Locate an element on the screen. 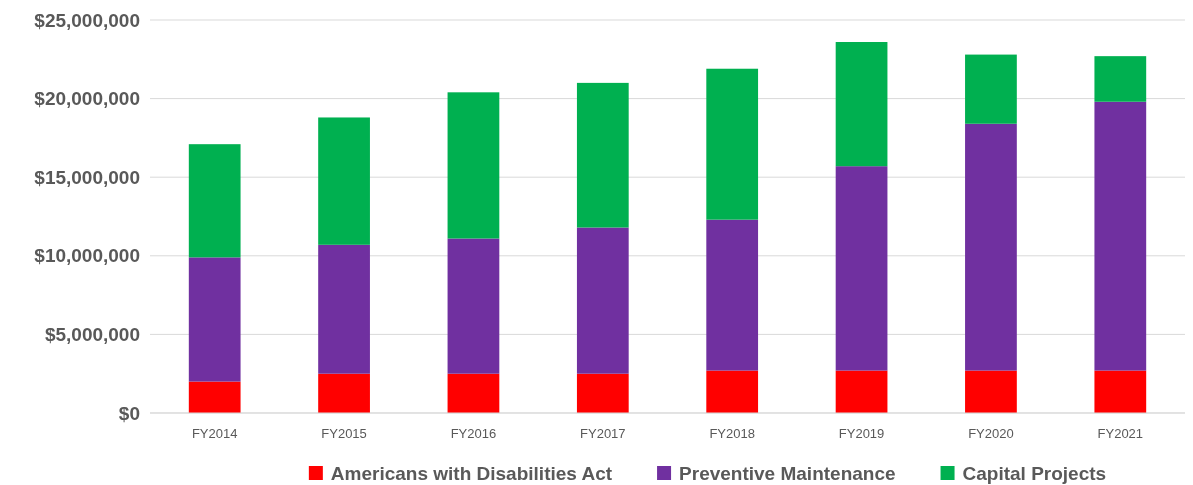 This screenshot has width=1193, height=485. y-tick-label: $5,000,000 is located at coordinates (92, 334).